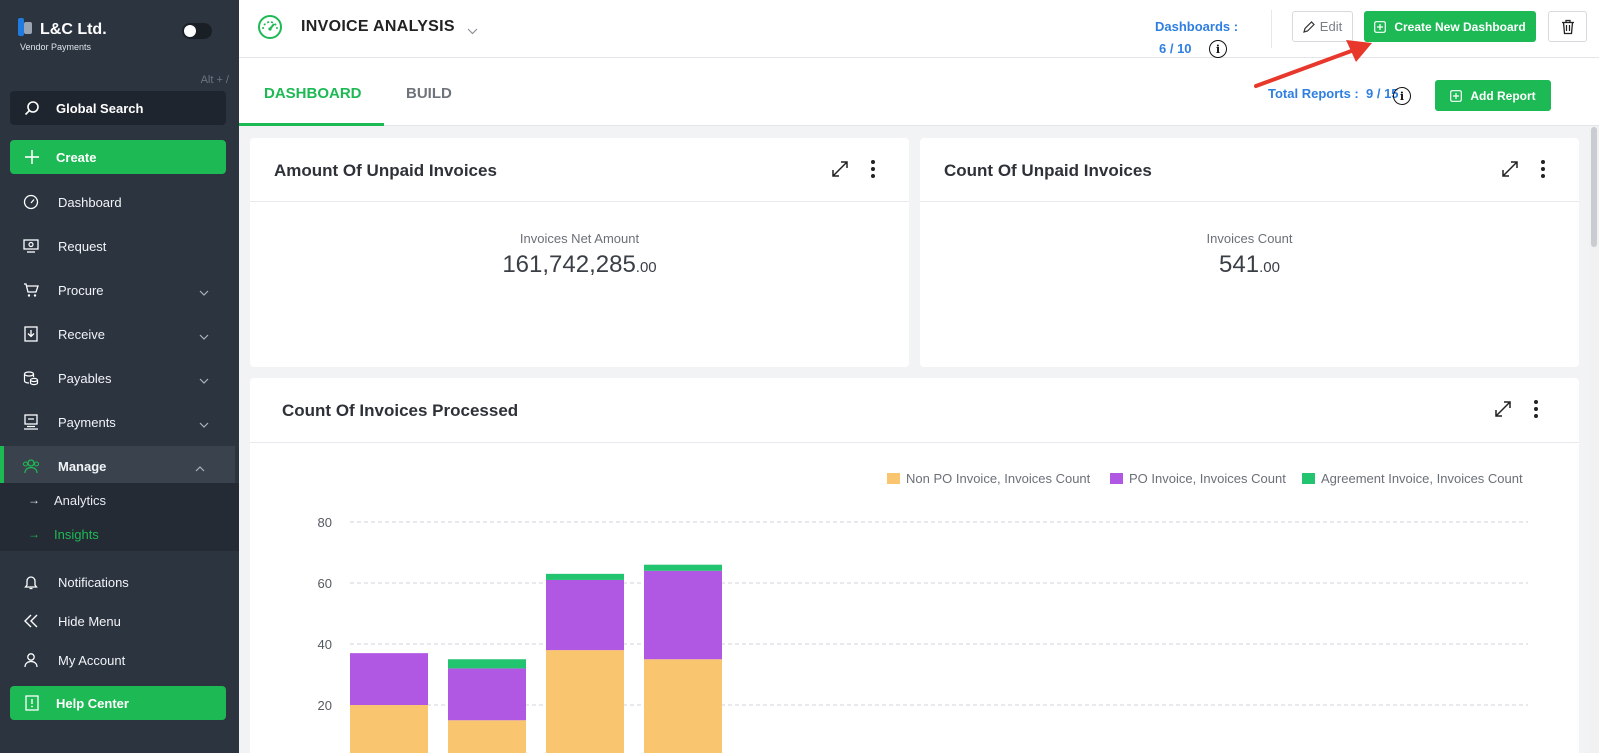  Describe the element at coordinates (1456, 95) in the screenshot. I see `plus-square-icon` at that location.